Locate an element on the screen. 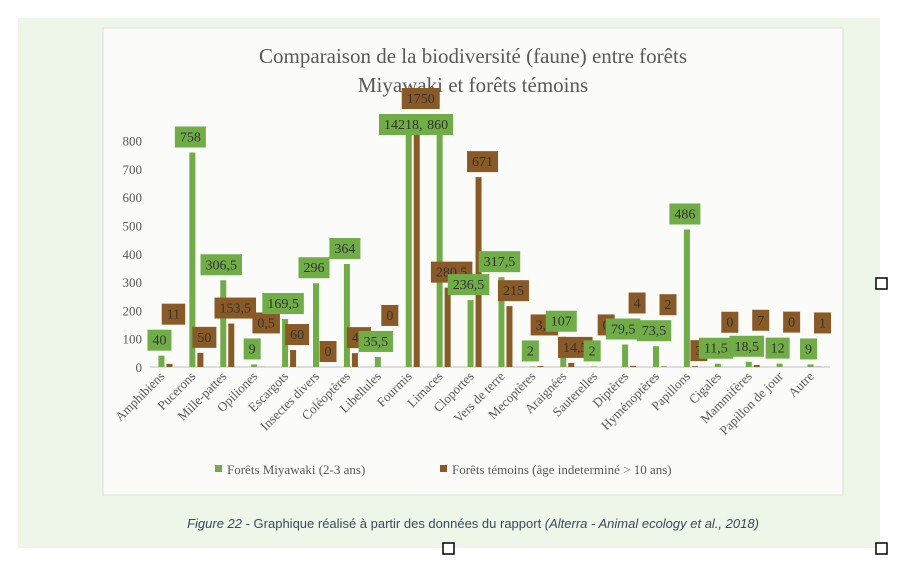  data-label: 12 is located at coordinates (777, 348).